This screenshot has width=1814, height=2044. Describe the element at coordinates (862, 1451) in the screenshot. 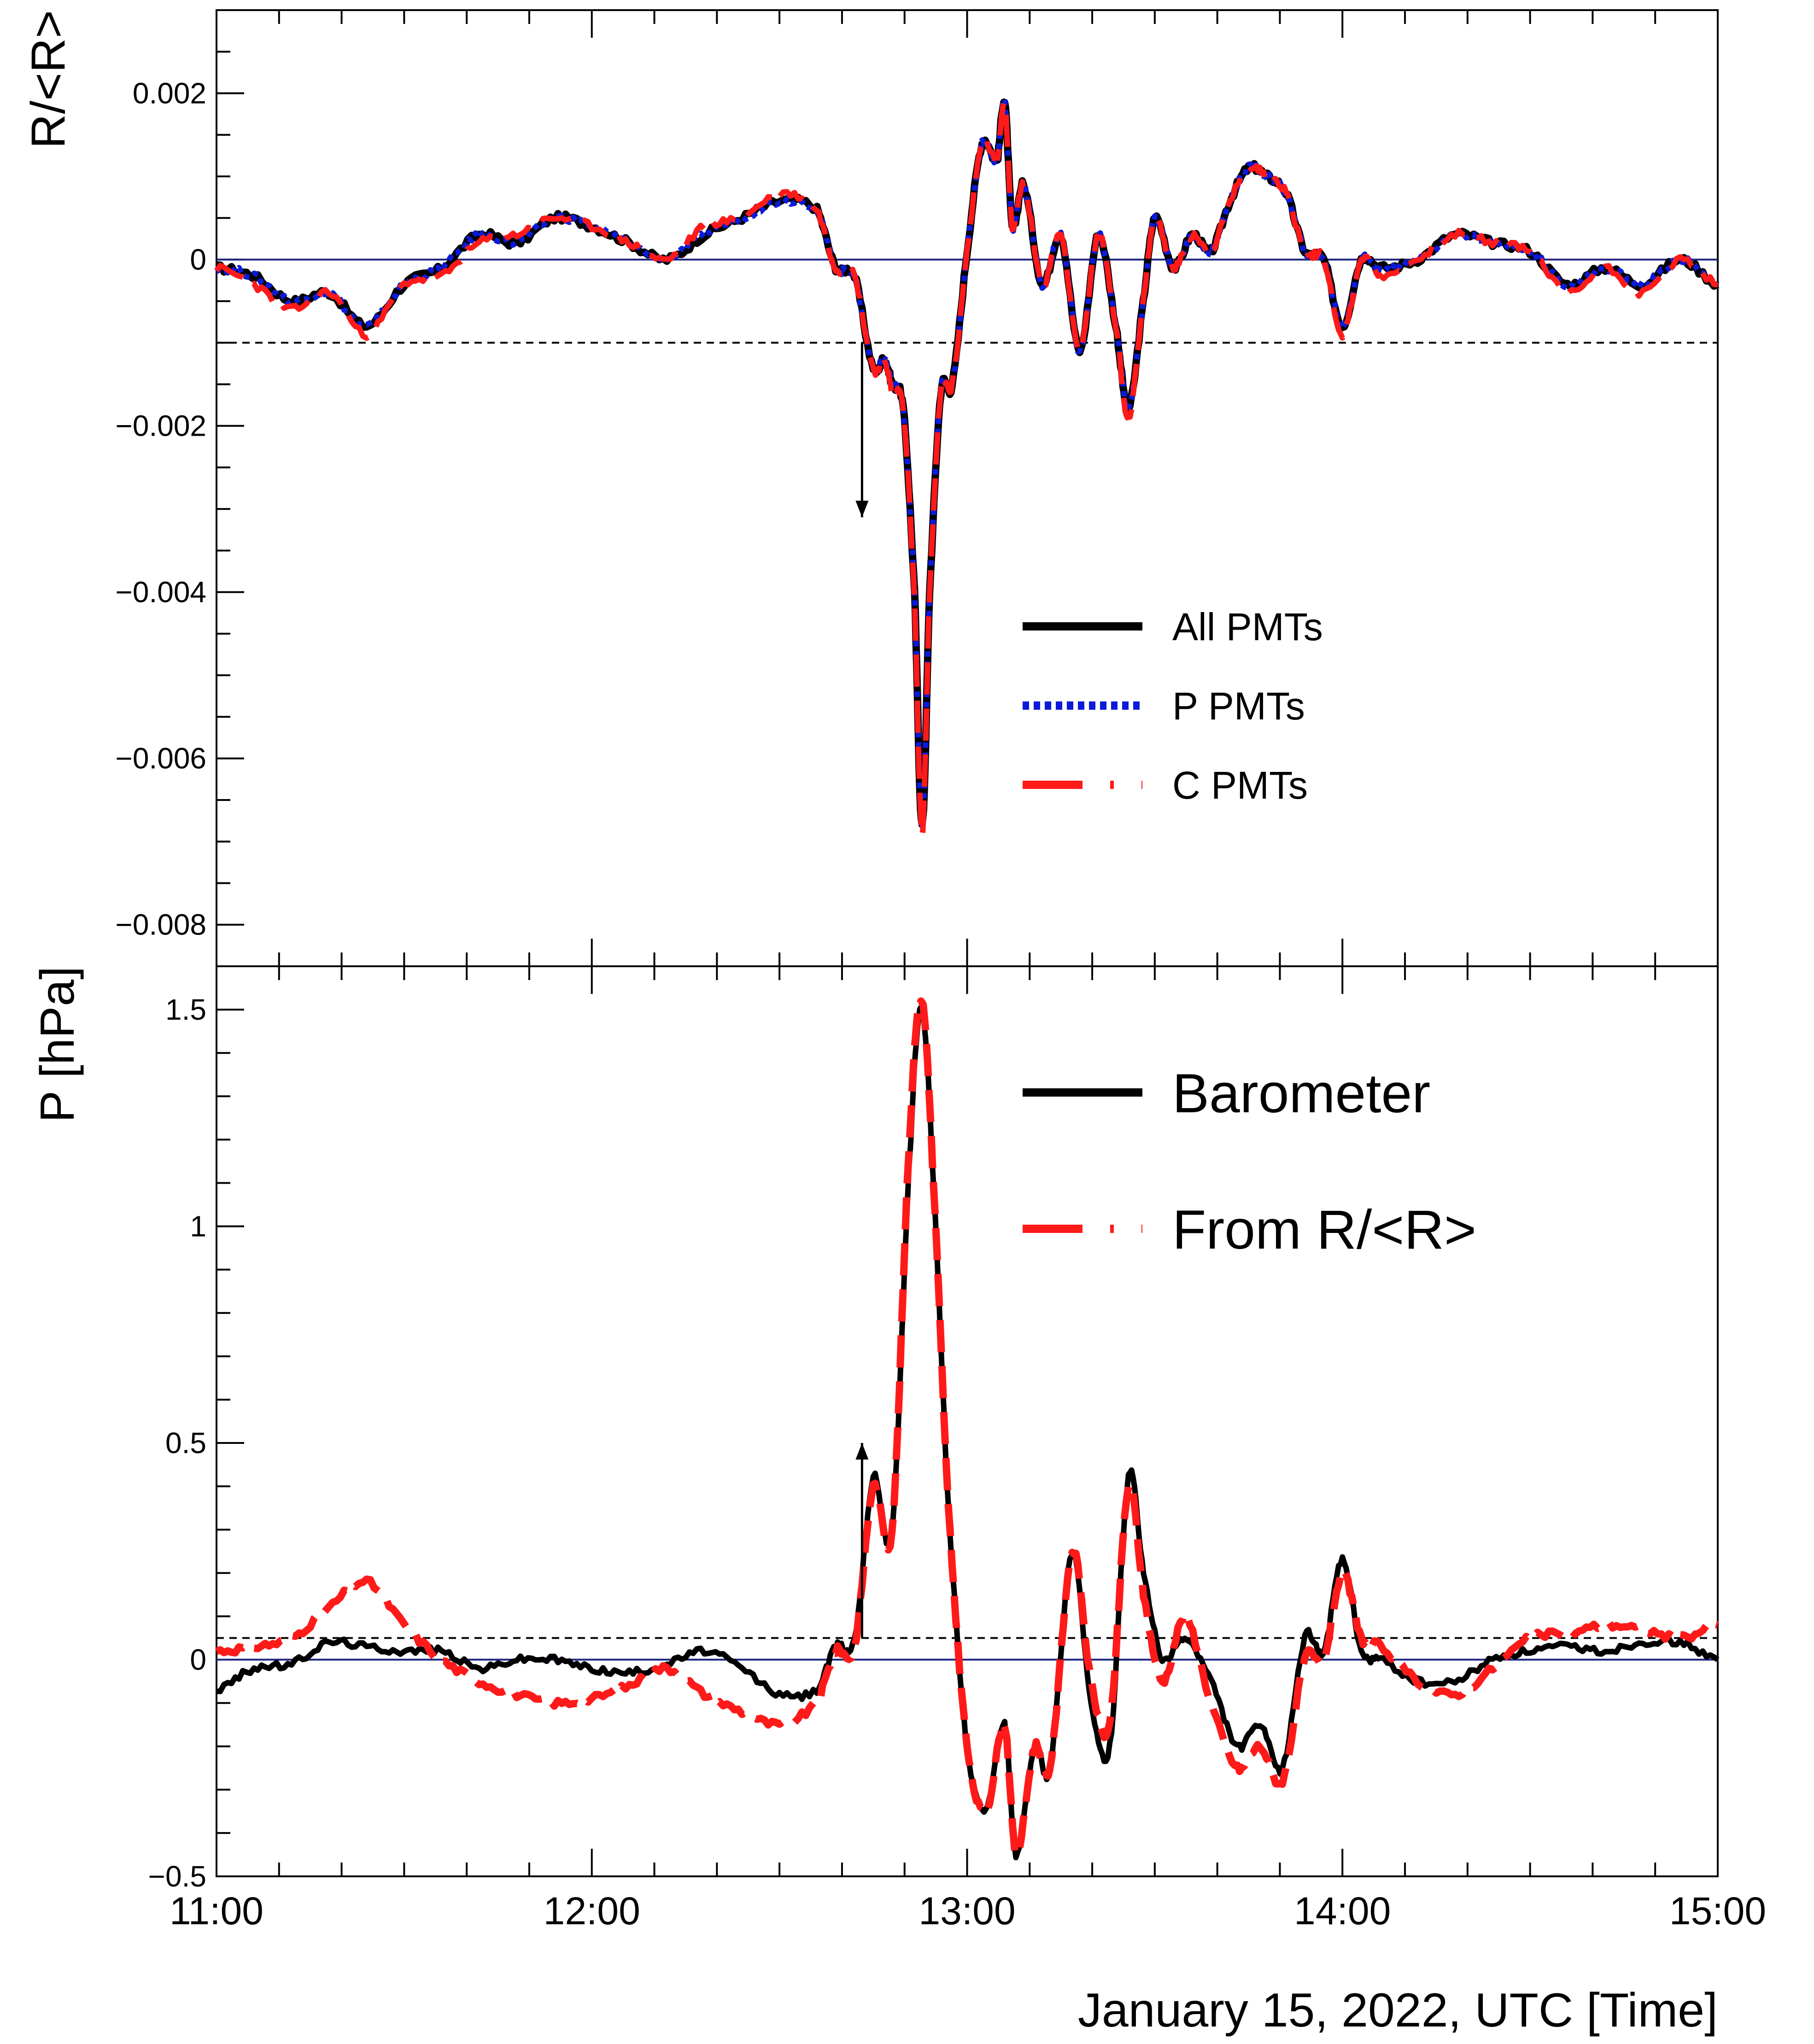

I see `bottom-arrow-head` at that location.